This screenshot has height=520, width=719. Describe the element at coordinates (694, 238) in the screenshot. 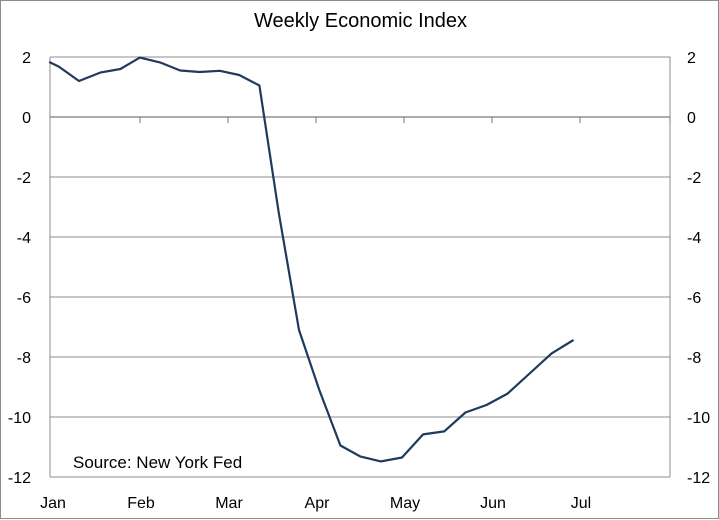

I see `y-tick-label-right: -4` at that location.